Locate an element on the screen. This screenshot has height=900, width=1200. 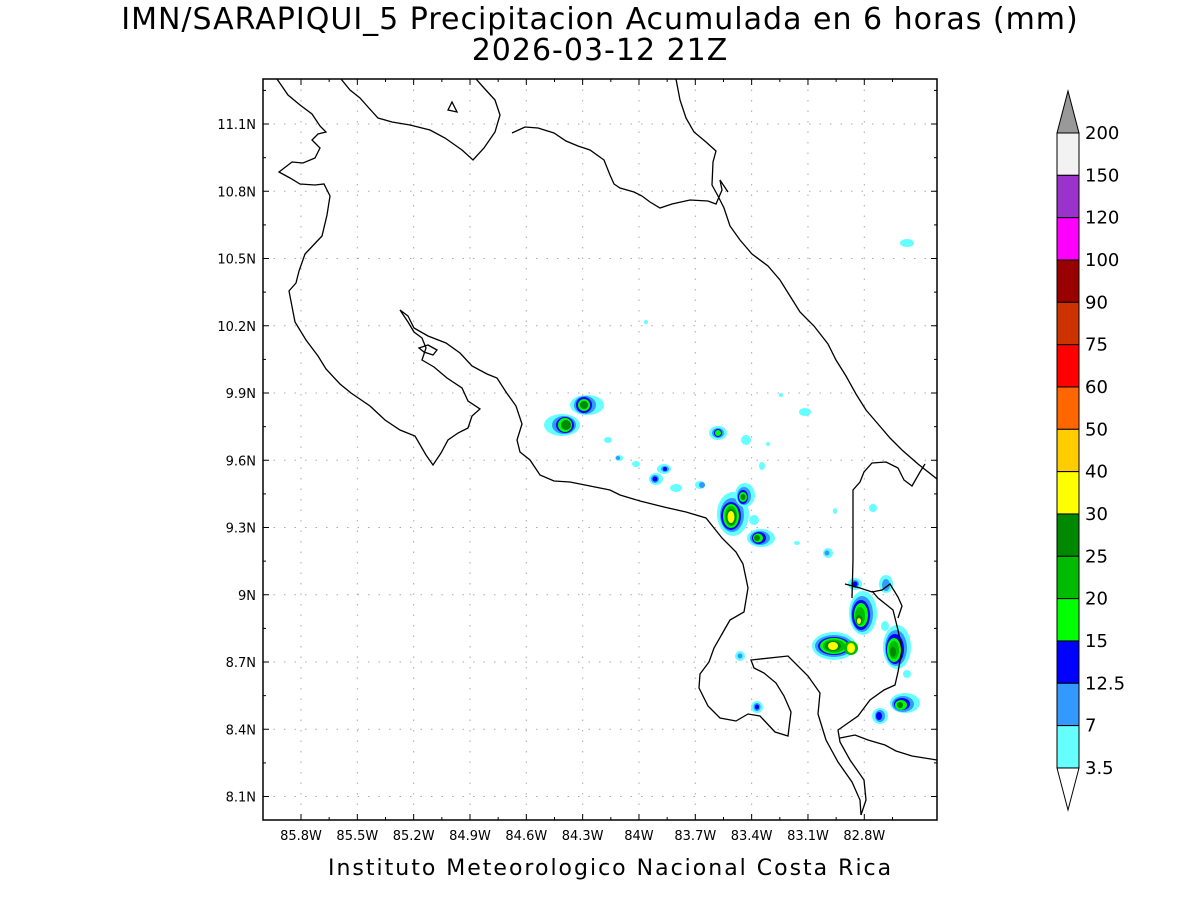
lat-tick-label: 8.1N is located at coordinates (241, 798).